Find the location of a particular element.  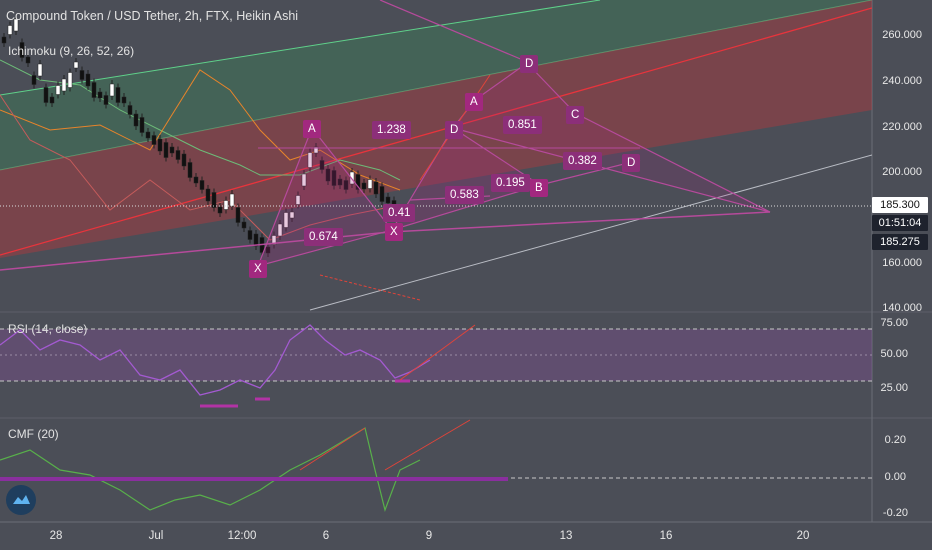

ratio-label: 0.41 is located at coordinates (399, 213).